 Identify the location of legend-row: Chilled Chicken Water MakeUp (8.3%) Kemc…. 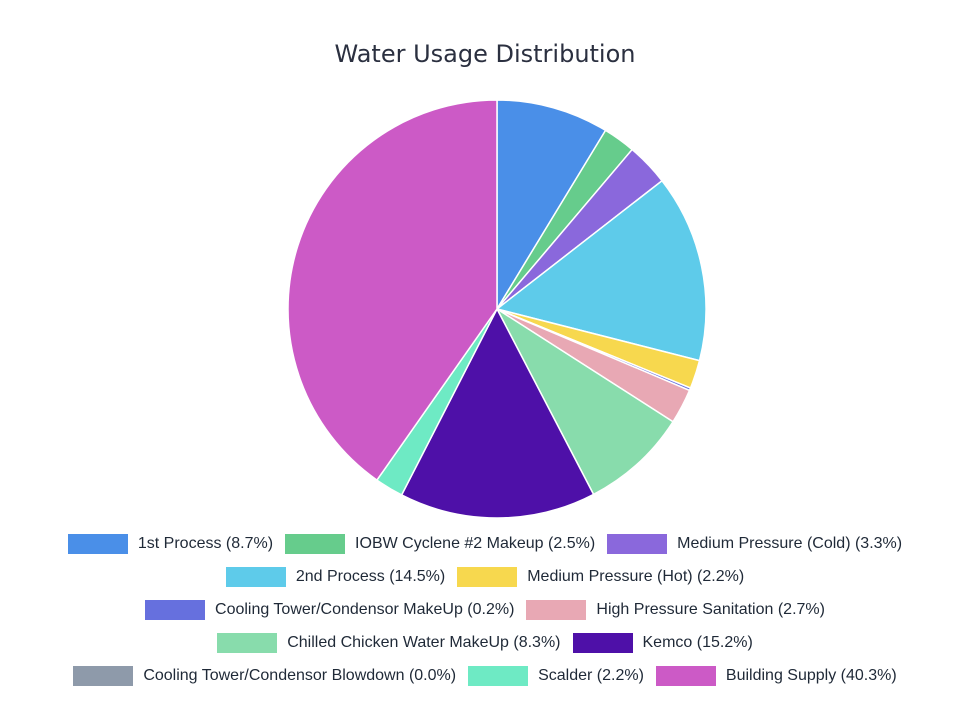
(485, 642).